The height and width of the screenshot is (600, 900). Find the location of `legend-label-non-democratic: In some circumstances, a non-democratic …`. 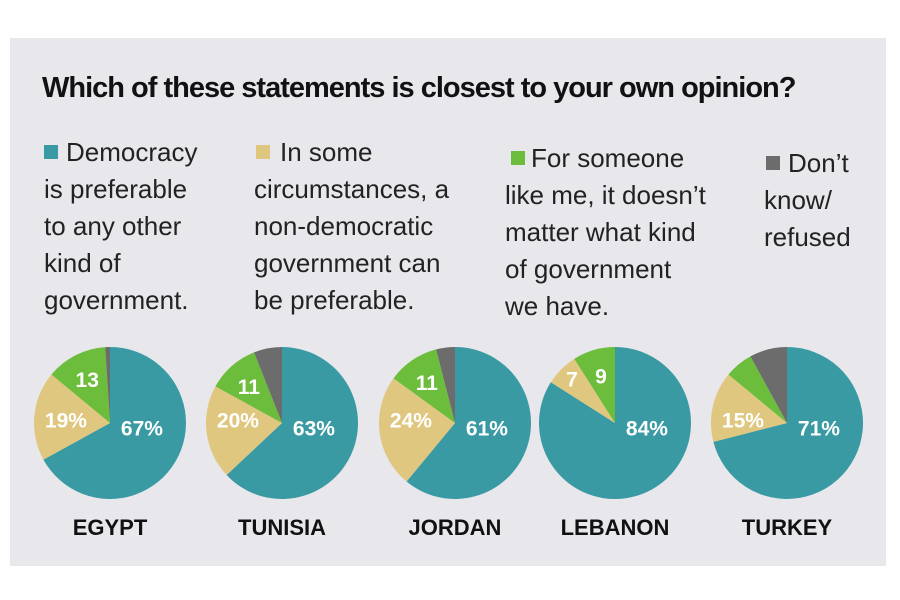

legend-label-non-democratic: In some circumstances, a non-democratic … is located at coordinates (352, 226).